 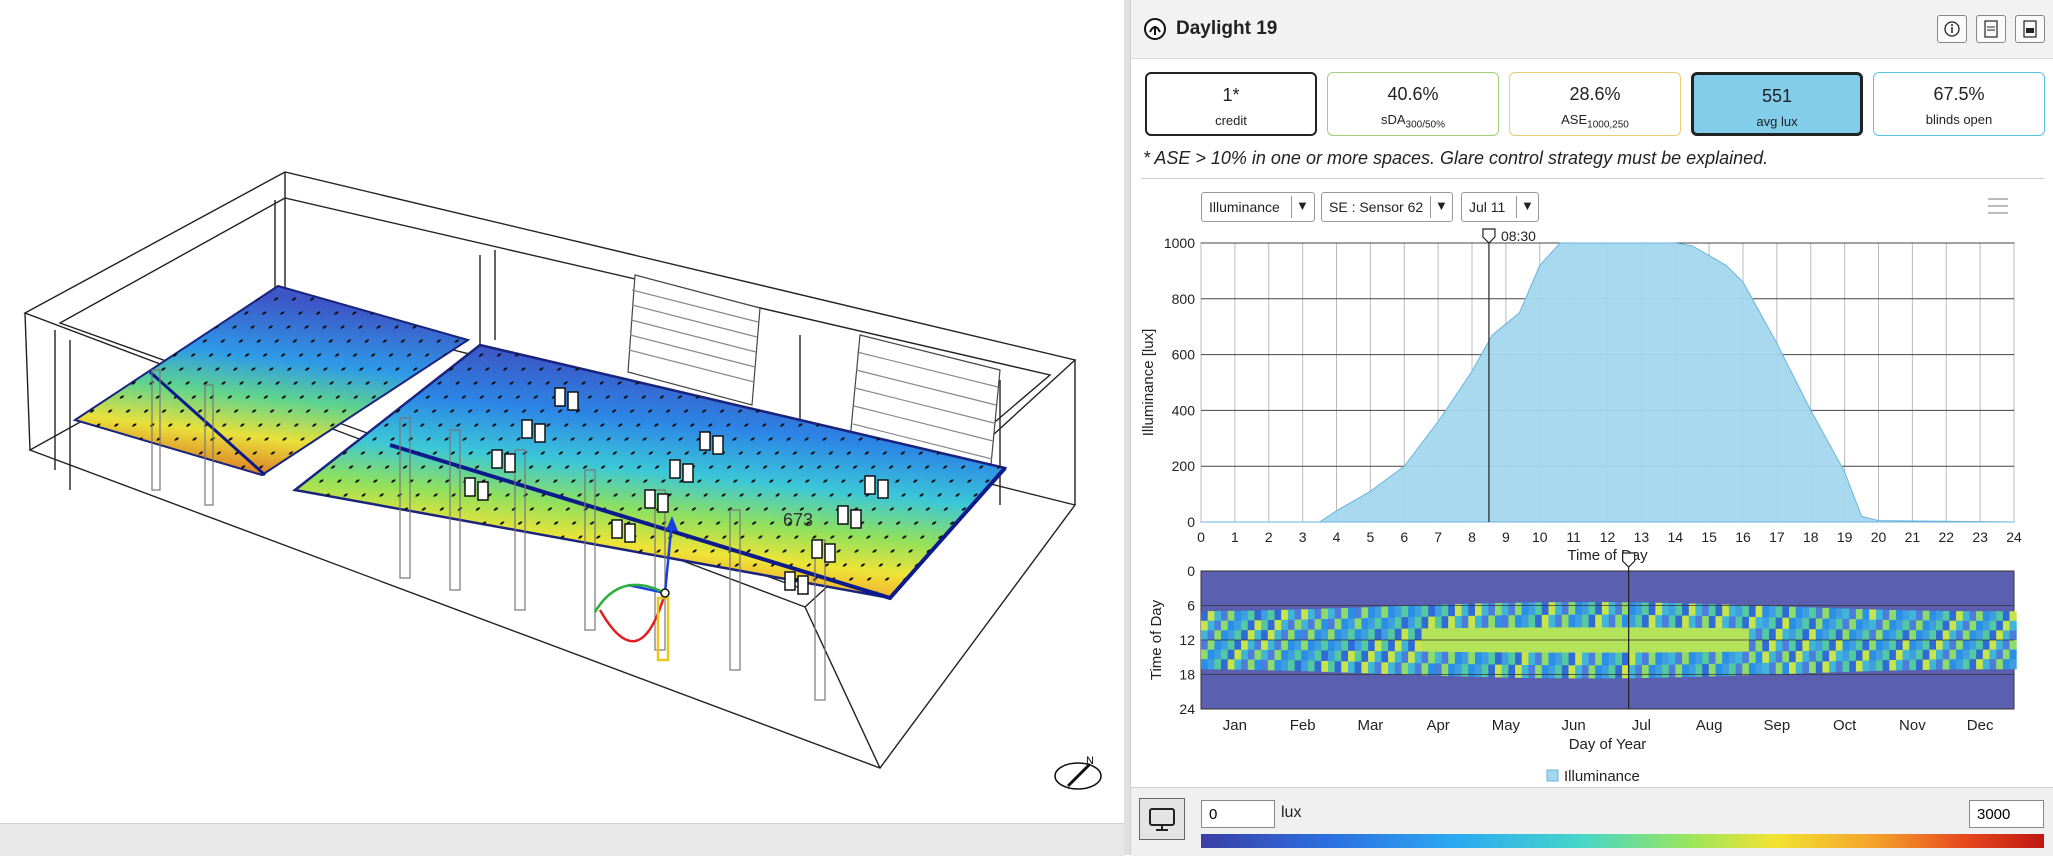 What do you see at coordinates (1387, 207) in the screenshot?
I see `sensor-select: SE : Sensor 62 ▼` at bounding box center [1387, 207].